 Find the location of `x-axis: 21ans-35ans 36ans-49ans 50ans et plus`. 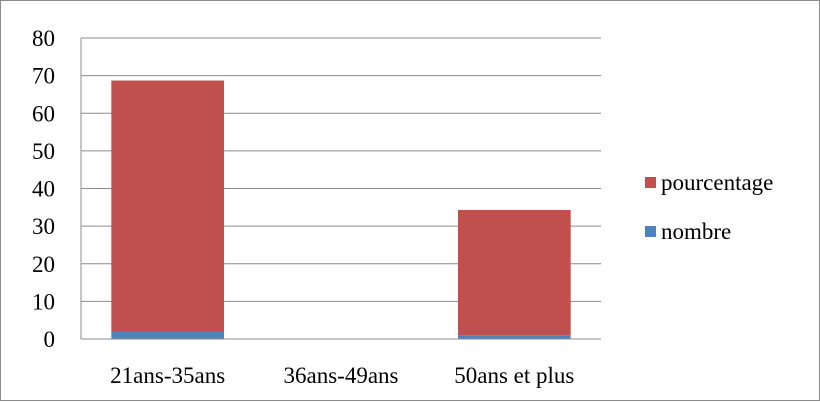

x-axis: 21ans-35ans 36ans-49ans 50ans et plus is located at coordinates (341, 363).